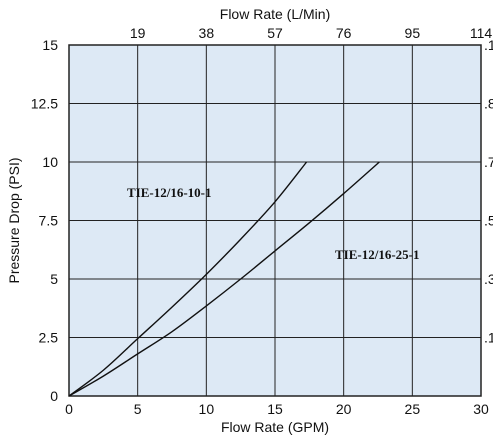 The height and width of the screenshot is (442, 493). Describe the element at coordinates (275, 427) in the screenshot. I see `x-axis-title: Flow Rate (GPM)` at that location.